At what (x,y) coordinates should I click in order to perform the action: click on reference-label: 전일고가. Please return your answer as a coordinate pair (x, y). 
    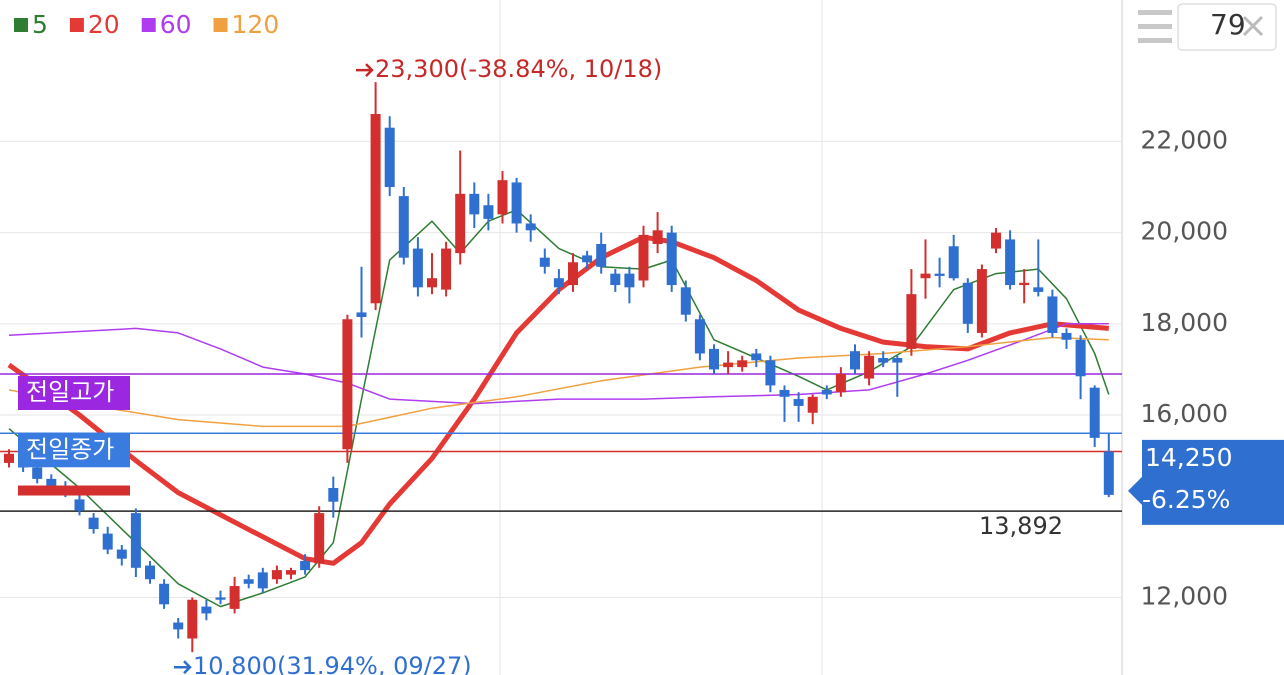
    Looking at the image, I should click on (70, 392).